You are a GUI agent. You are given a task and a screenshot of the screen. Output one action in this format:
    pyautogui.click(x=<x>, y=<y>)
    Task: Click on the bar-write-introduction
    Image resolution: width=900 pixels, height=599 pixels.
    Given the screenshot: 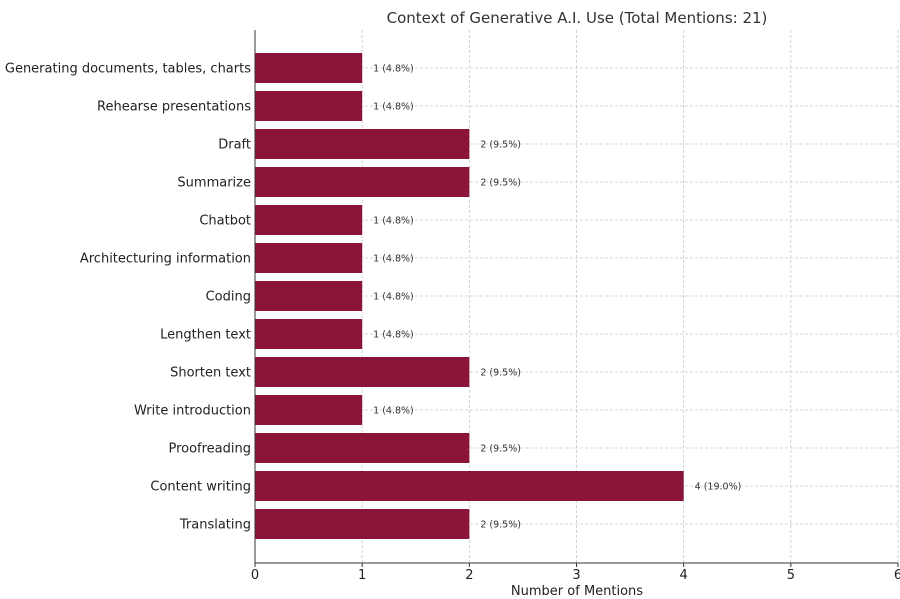 What is the action you would take?
    pyautogui.click(x=309, y=410)
    